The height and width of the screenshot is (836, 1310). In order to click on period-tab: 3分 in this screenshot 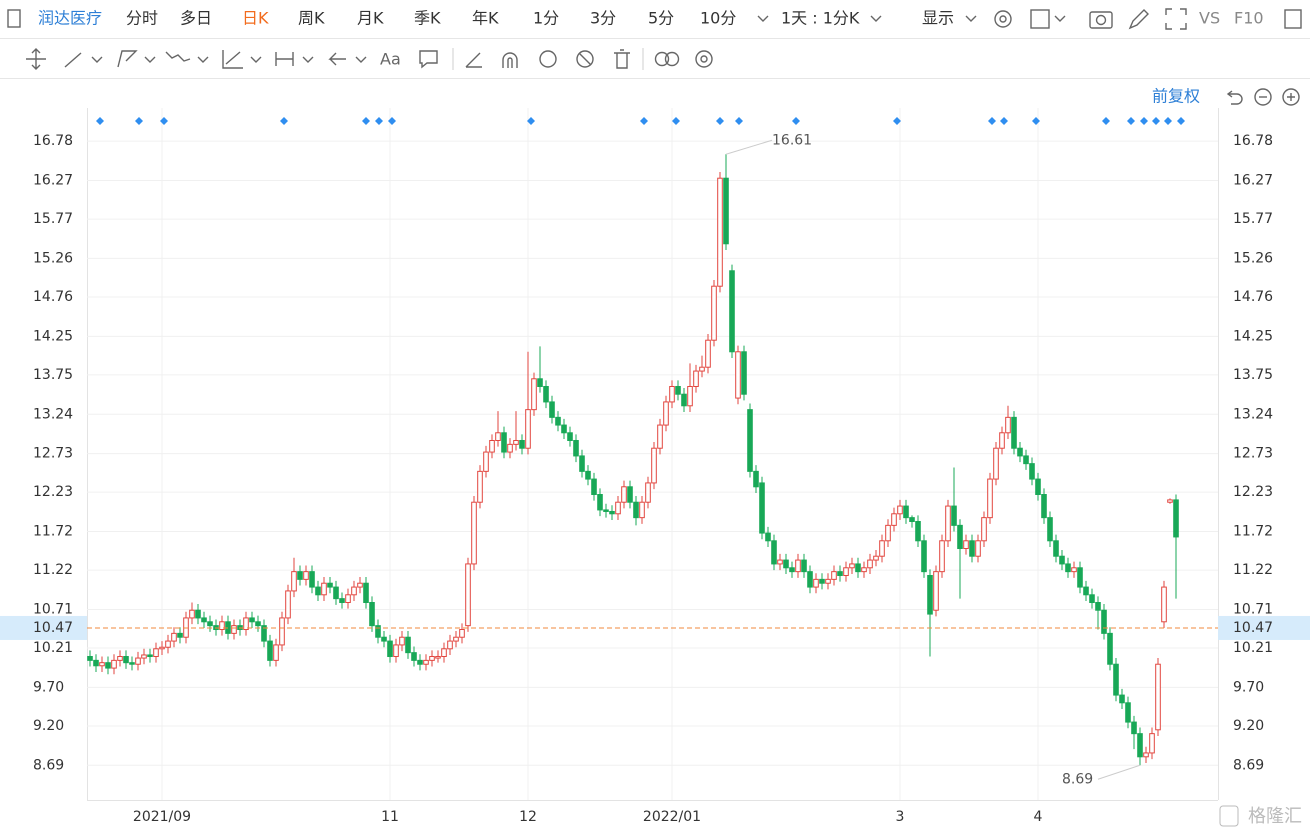, I will do `click(603, 18)`.